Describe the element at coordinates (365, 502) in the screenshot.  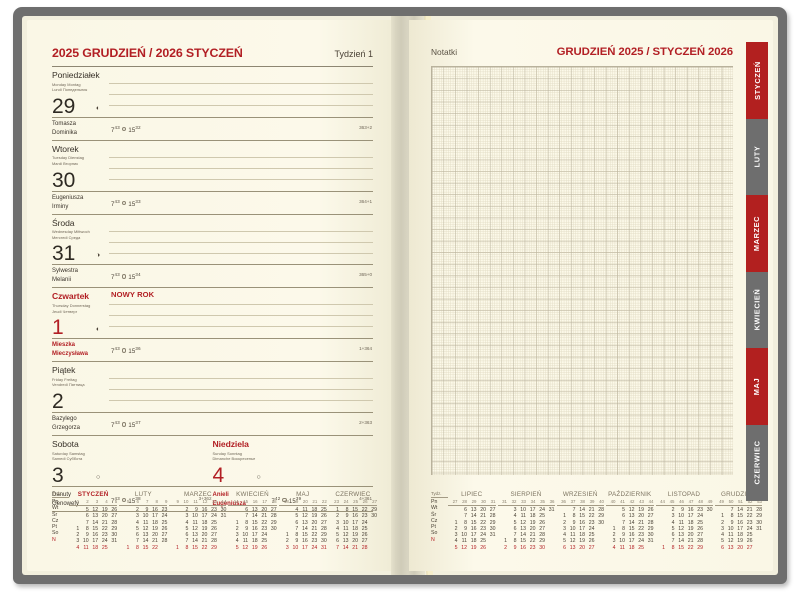
I see `calendar-week-number: 26` at that location.